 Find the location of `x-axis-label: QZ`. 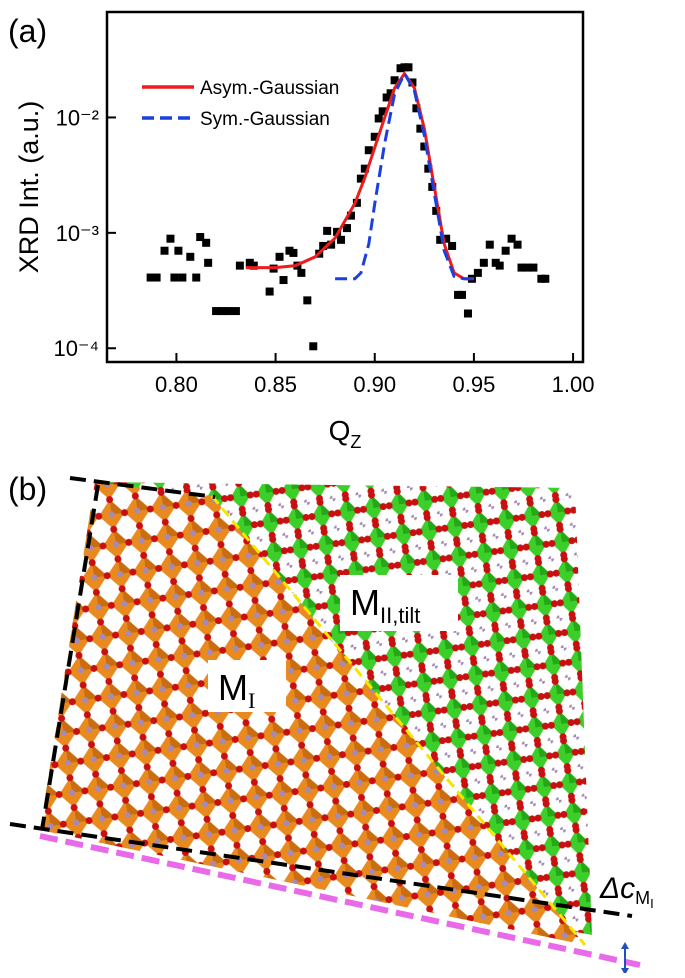

x-axis-label: QZ is located at coordinates (345, 433).